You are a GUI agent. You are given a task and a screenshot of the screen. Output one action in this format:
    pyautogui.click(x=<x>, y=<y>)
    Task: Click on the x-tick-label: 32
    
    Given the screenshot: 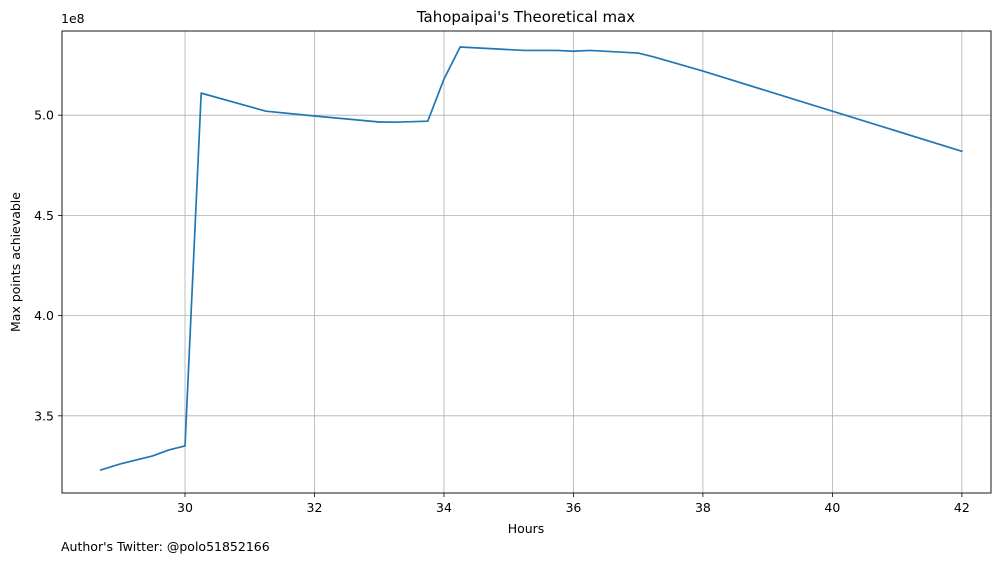 What is the action you would take?
    pyautogui.click(x=315, y=507)
    